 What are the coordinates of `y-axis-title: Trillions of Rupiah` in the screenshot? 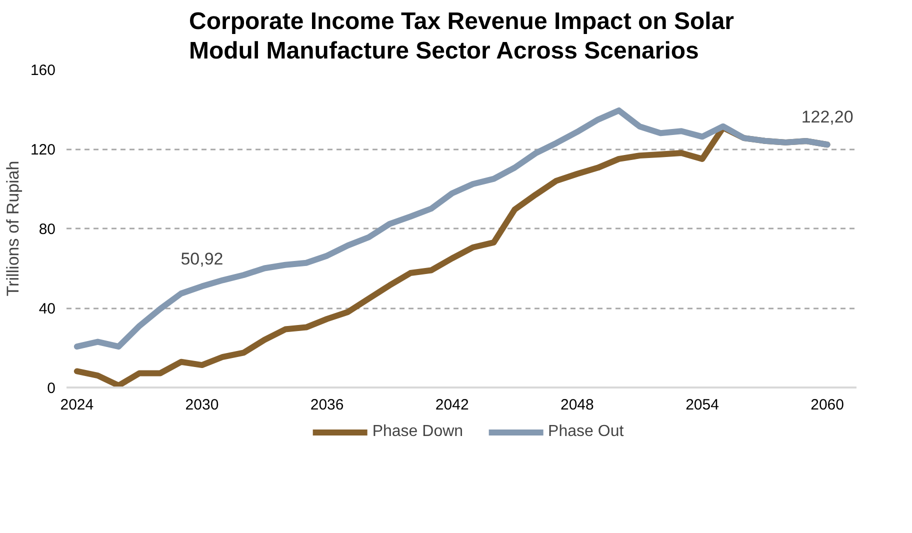 It's located at (12, 228).